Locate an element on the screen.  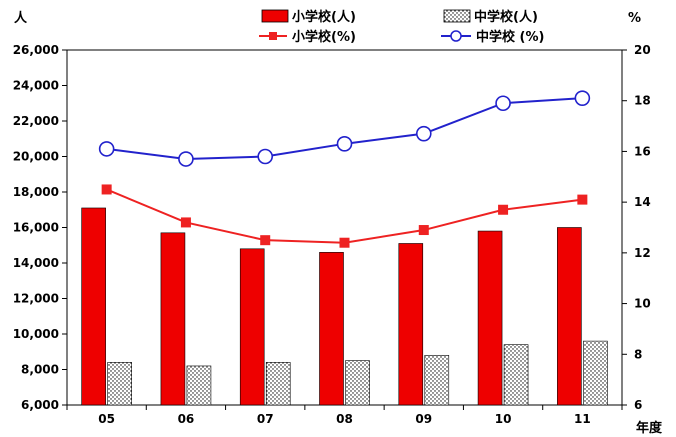
left-tick-label: 12,000 is located at coordinates (36, 299).